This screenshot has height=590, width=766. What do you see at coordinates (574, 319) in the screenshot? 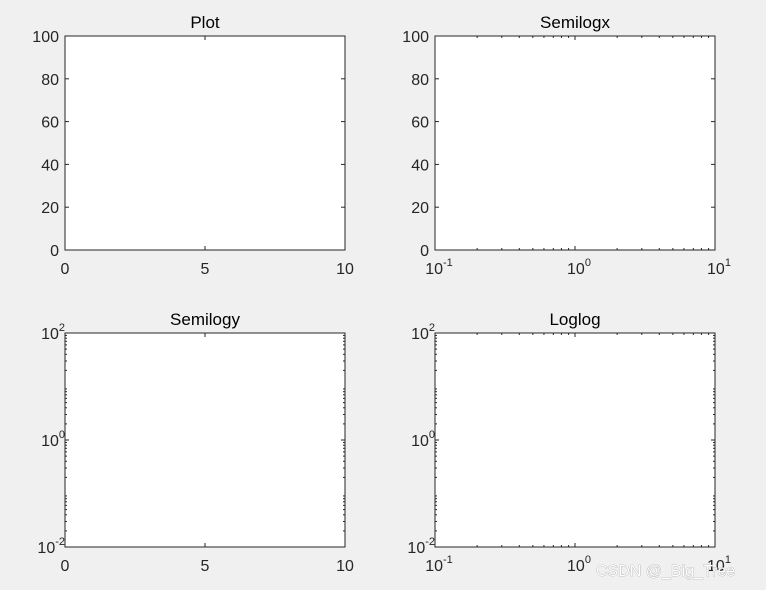
I see `loglog-title: Loglog` at bounding box center [574, 319].